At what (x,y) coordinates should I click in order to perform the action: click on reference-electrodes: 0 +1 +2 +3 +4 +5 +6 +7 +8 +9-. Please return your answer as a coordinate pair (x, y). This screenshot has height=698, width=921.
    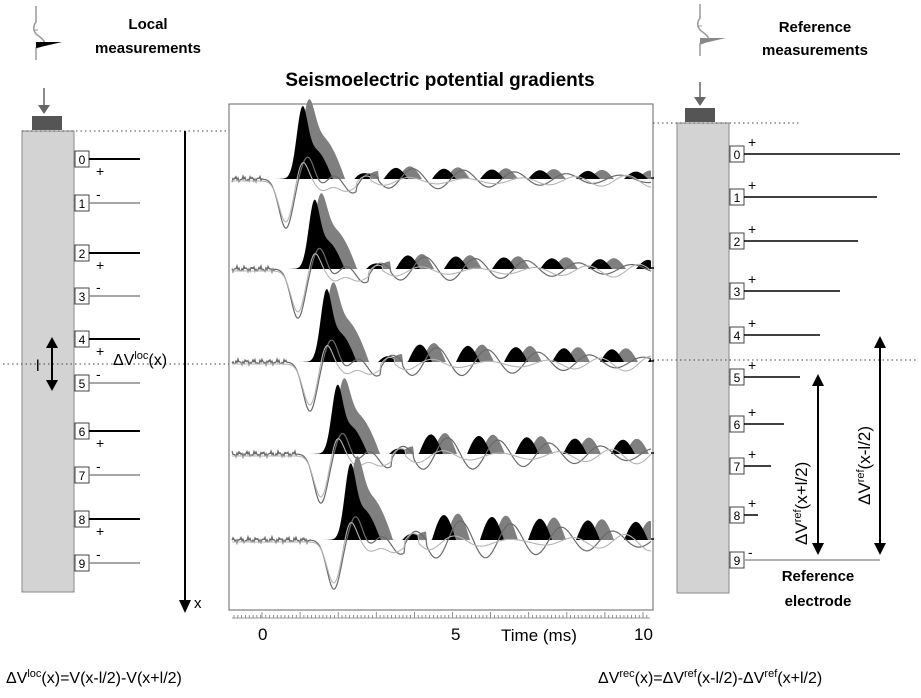
    Looking at the image, I should click on (814, 351).